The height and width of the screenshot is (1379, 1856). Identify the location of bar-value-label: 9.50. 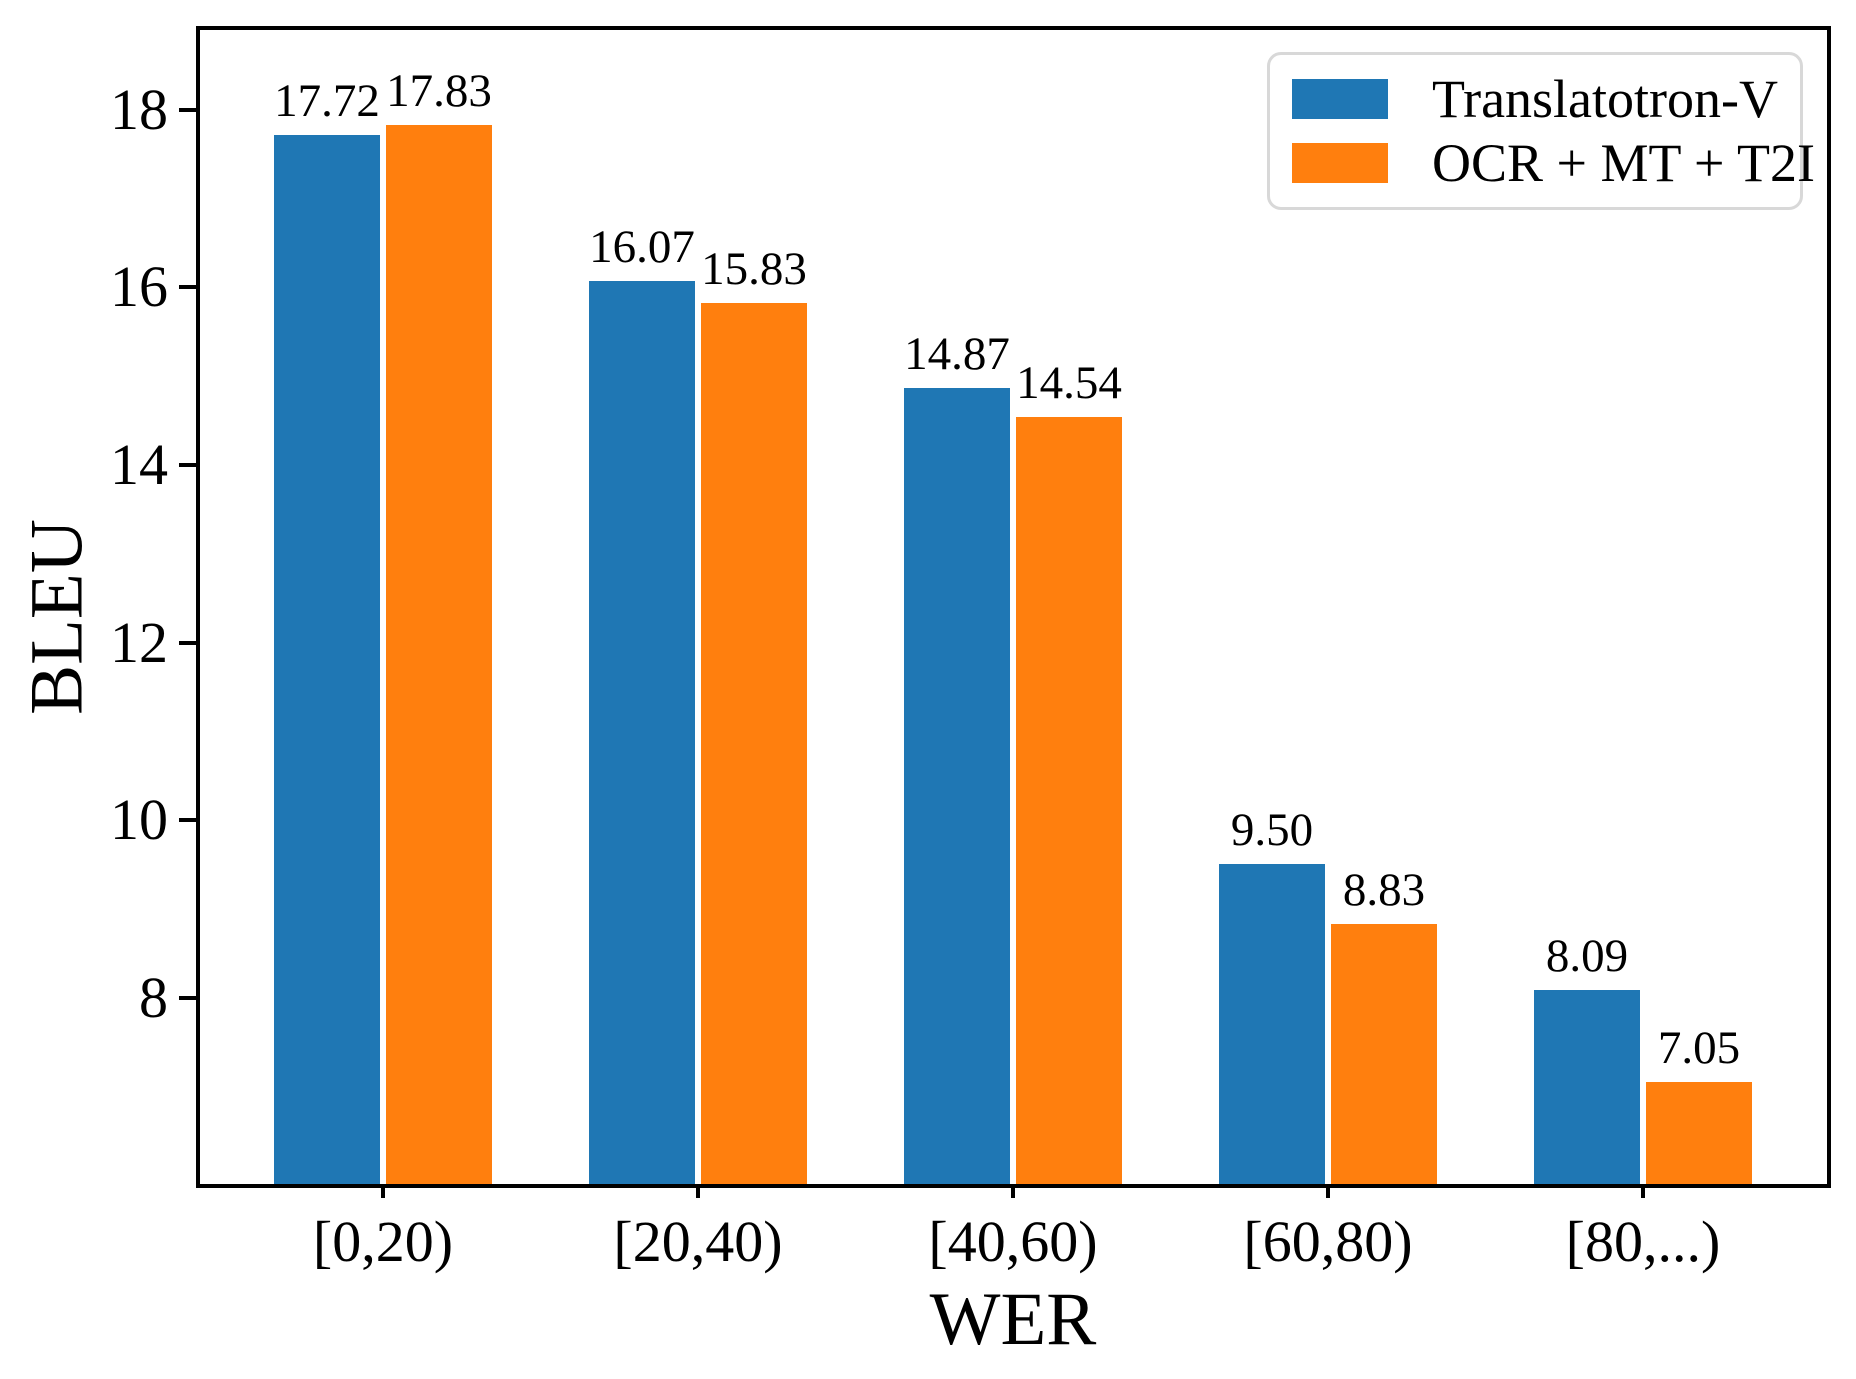
(1272, 830).